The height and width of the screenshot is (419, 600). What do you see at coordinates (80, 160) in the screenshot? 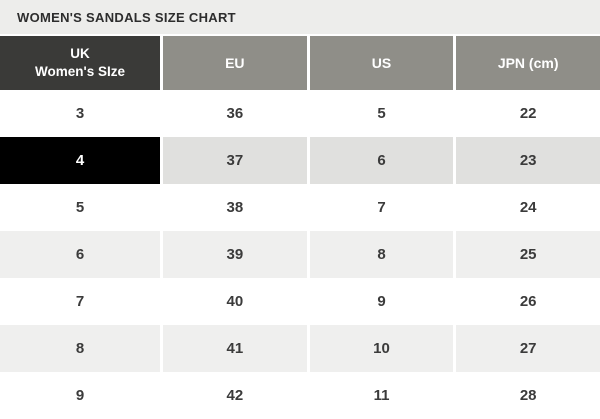
I see `cell-uk-size-selected: 4` at bounding box center [80, 160].